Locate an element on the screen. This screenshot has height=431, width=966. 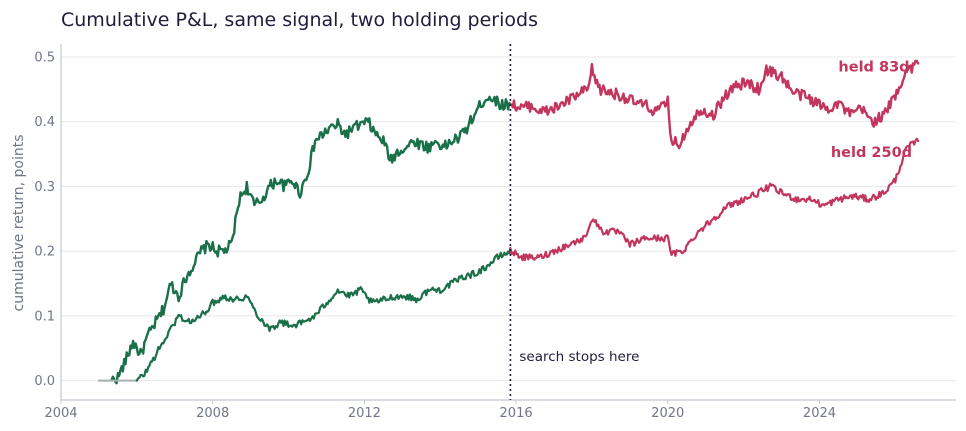
y-tick-label: 0.5 is located at coordinates (44, 57).